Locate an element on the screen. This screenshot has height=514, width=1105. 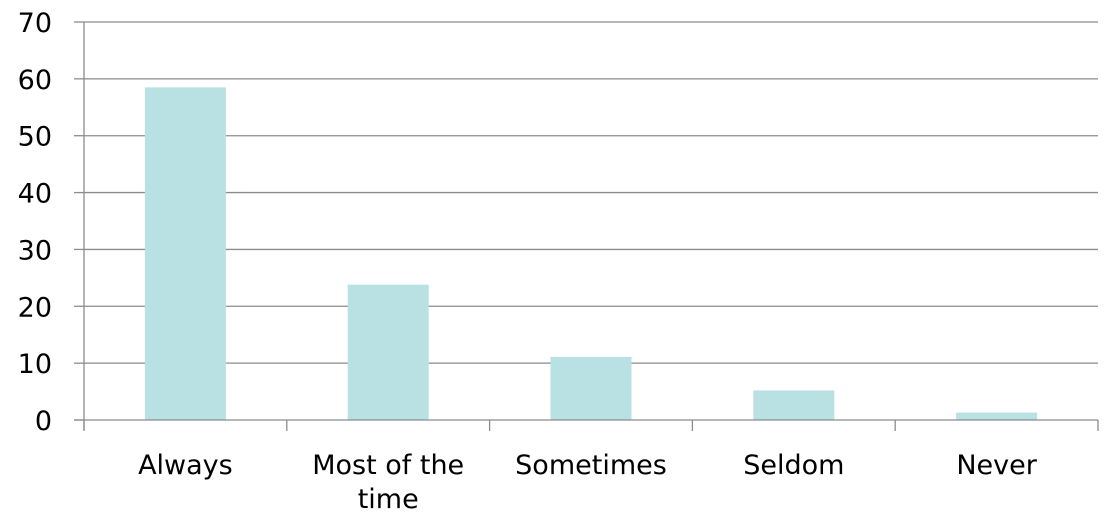
y-tick-label: 60 is located at coordinates (35, 80).